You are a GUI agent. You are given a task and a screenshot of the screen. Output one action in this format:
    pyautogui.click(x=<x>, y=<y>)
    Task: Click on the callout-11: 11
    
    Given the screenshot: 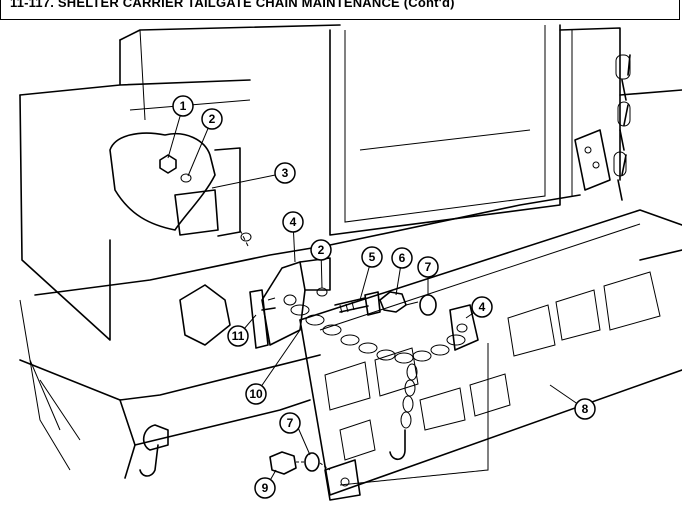 What is the action you would take?
    pyautogui.click(x=238, y=336)
    